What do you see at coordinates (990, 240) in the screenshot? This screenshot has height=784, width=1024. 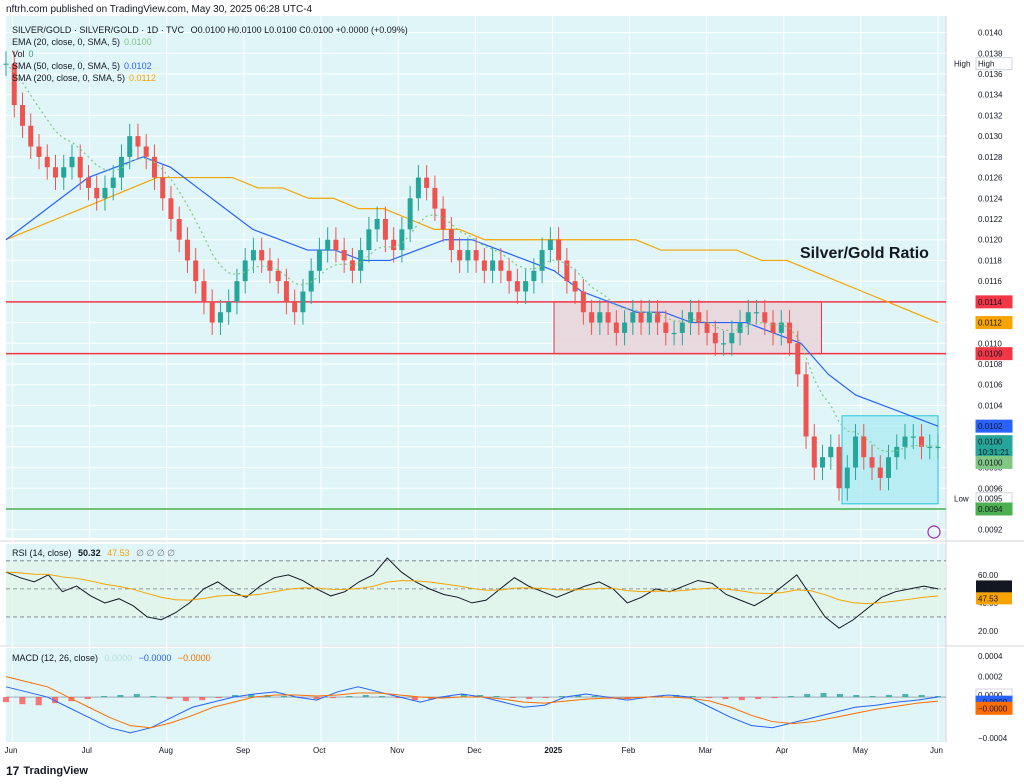 I see `price-tick-label: 0.0120` at bounding box center [990, 240].